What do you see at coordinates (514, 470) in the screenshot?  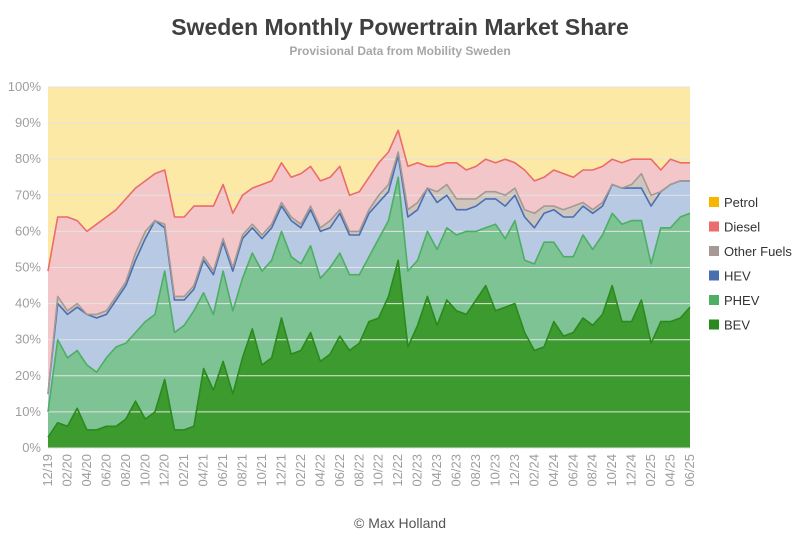 I see `x-tick-label: 12/23` at bounding box center [514, 470].